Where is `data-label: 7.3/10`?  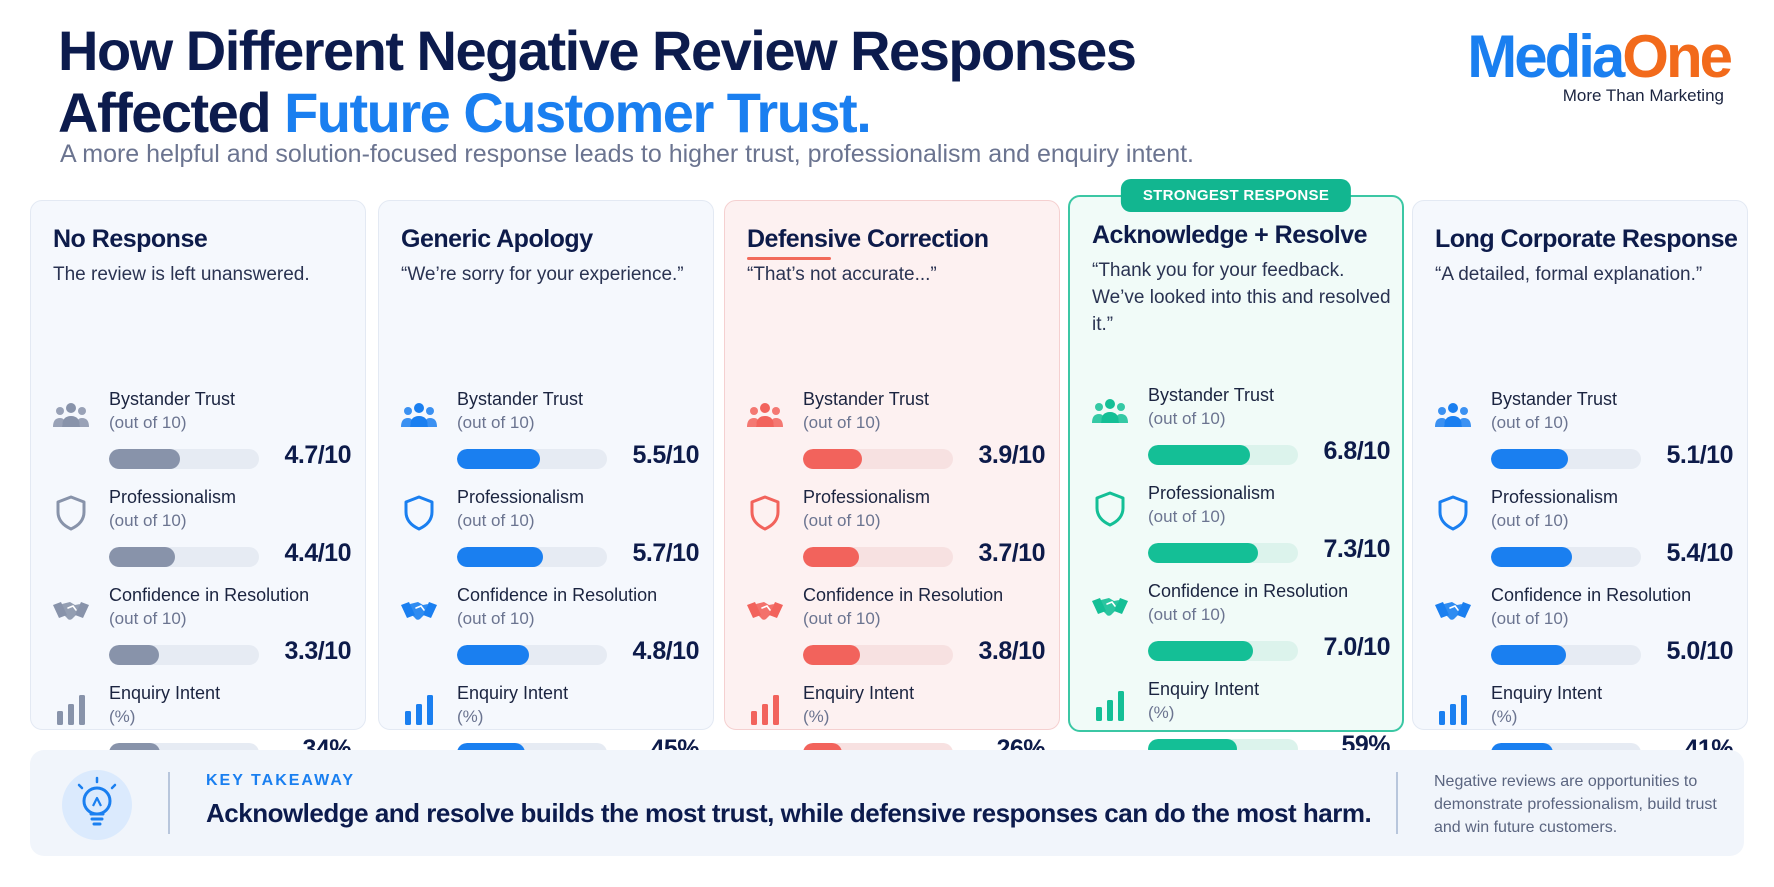
data-label: 7.3/10 is located at coordinates (1356, 549).